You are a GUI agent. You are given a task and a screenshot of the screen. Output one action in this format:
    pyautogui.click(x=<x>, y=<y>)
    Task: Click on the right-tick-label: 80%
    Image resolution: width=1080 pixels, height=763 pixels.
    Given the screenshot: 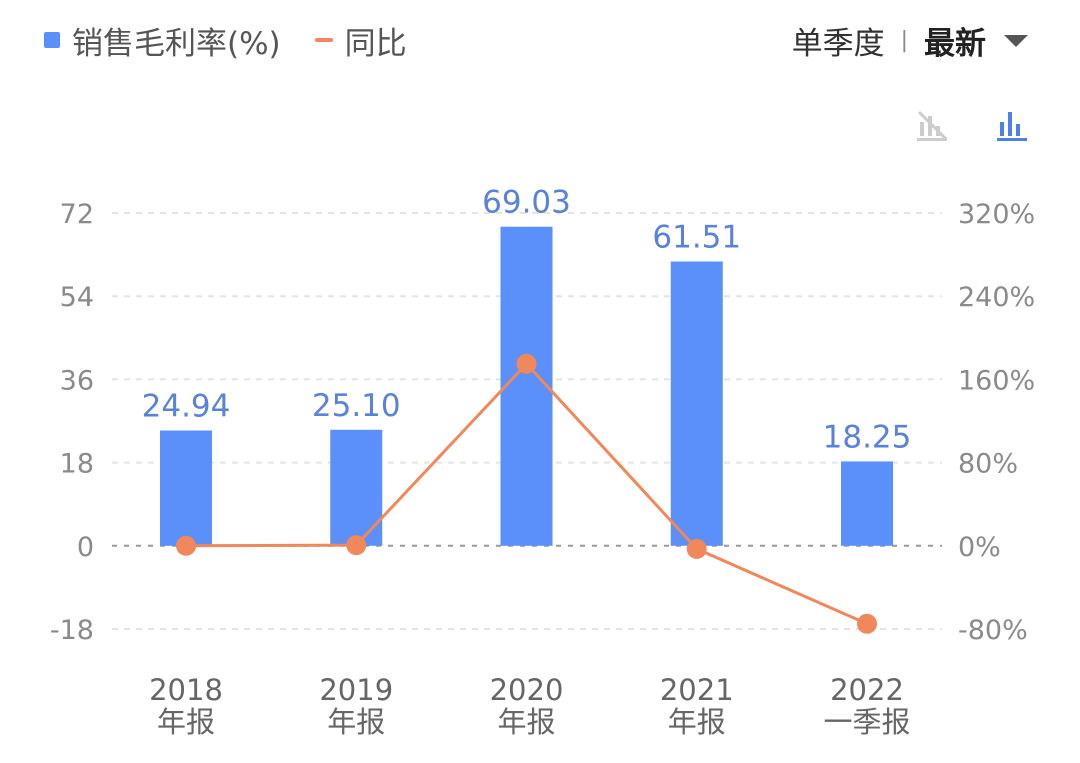 What is the action you would take?
    pyautogui.click(x=988, y=464)
    